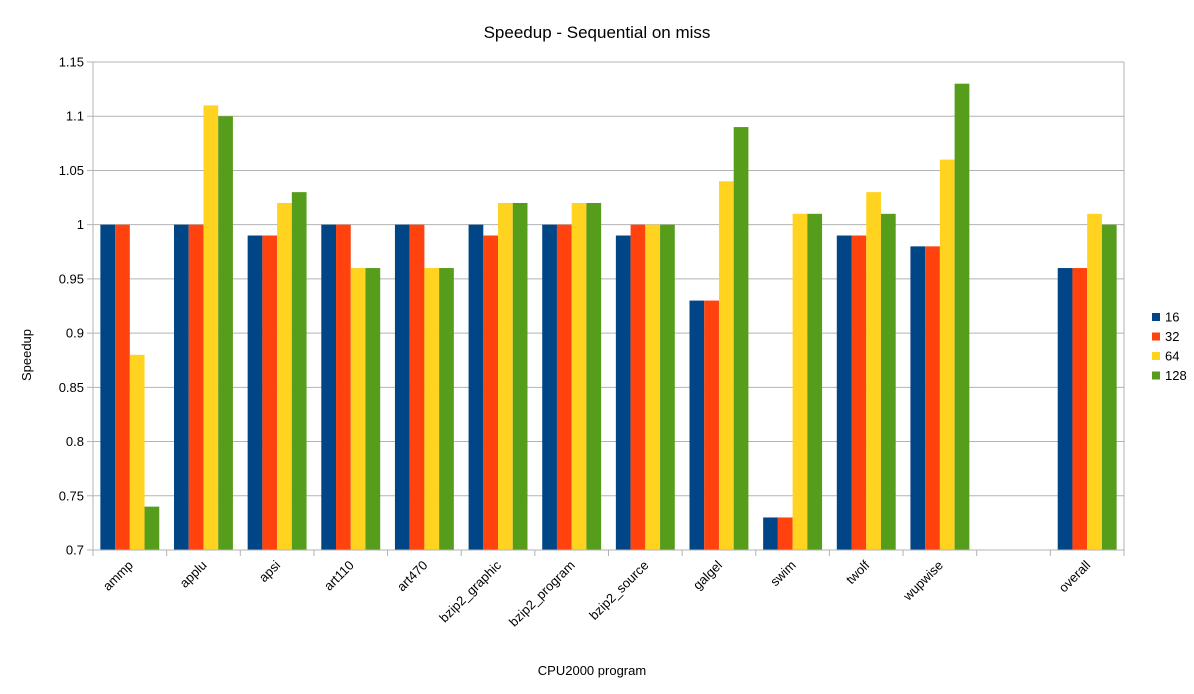 The image size is (1194, 694). What do you see at coordinates (597, 32) in the screenshot?
I see `chart-title: Speedup - Sequential on miss` at bounding box center [597, 32].